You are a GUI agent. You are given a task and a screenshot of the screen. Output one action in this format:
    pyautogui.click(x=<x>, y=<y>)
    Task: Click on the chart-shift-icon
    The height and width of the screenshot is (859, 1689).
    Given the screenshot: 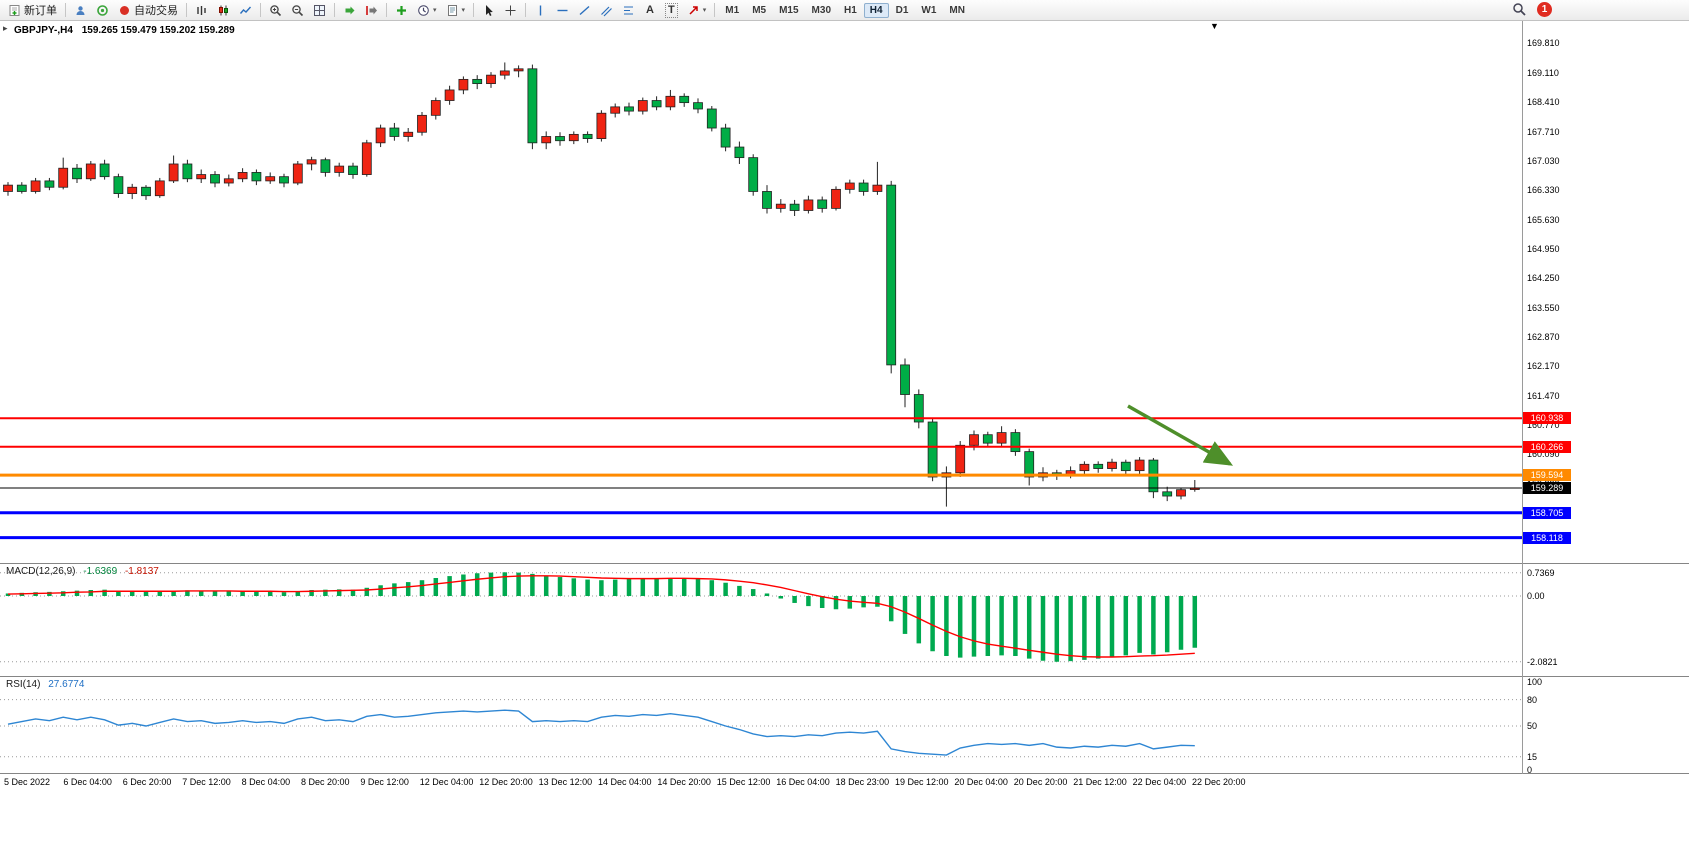 What is the action you would take?
    pyautogui.click(x=371, y=10)
    